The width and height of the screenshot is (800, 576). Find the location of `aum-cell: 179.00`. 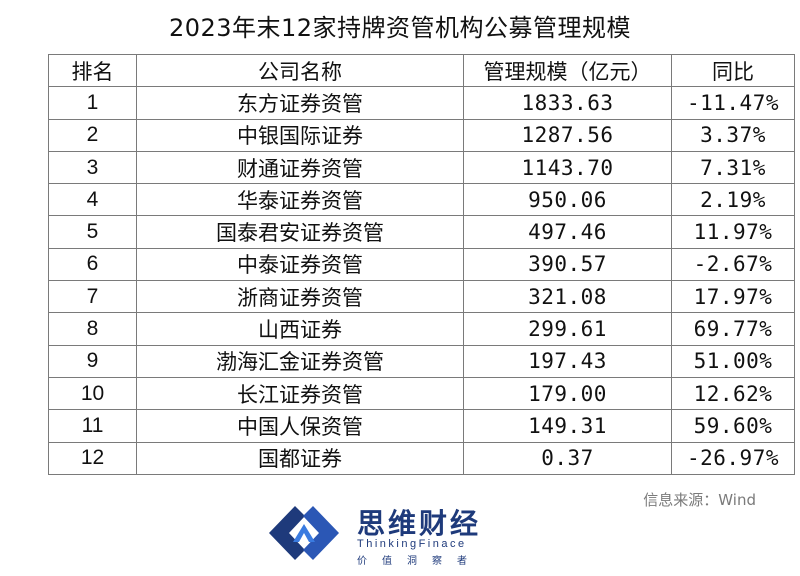

aum-cell: 179.00 is located at coordinates (567, 393).